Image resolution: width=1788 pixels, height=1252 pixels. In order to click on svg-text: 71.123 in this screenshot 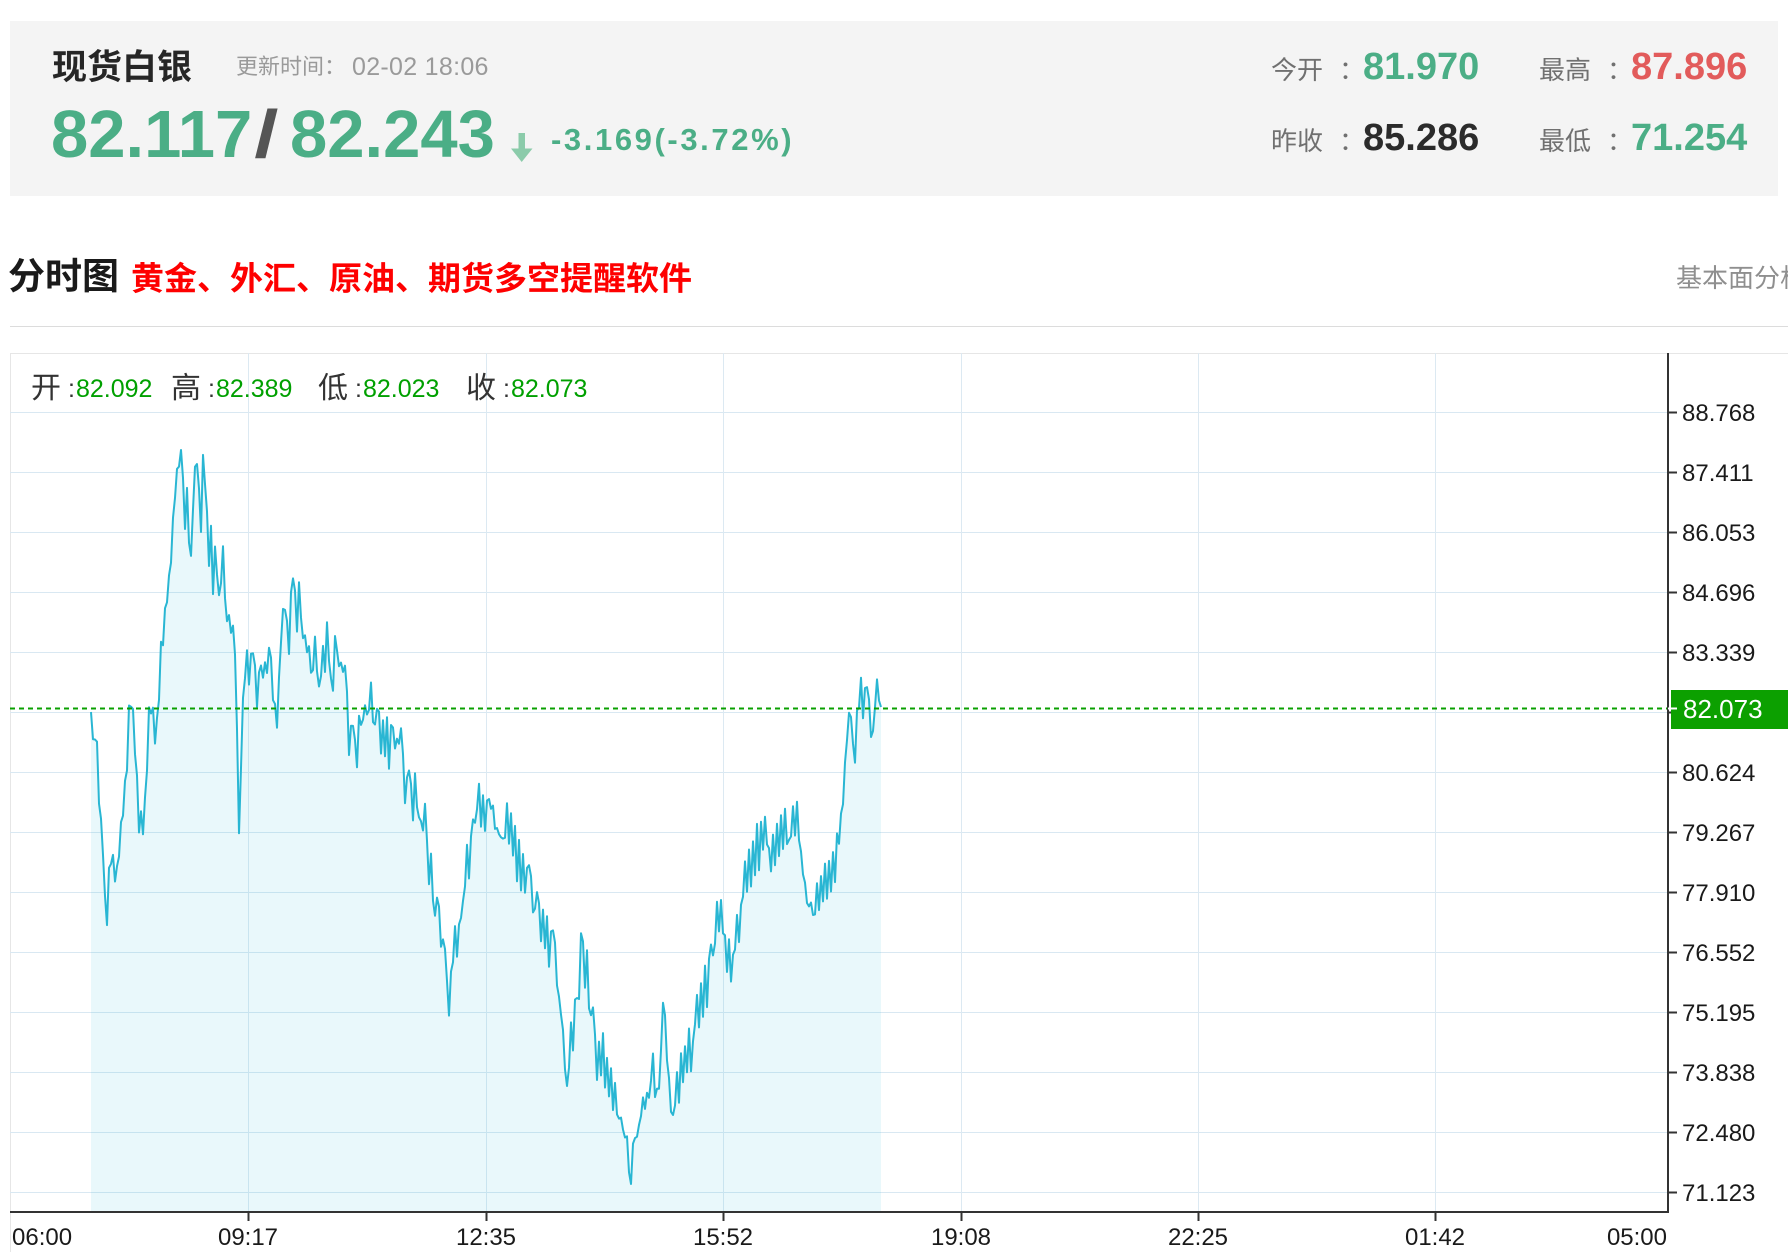, I will do `click(1718, 1193)`.